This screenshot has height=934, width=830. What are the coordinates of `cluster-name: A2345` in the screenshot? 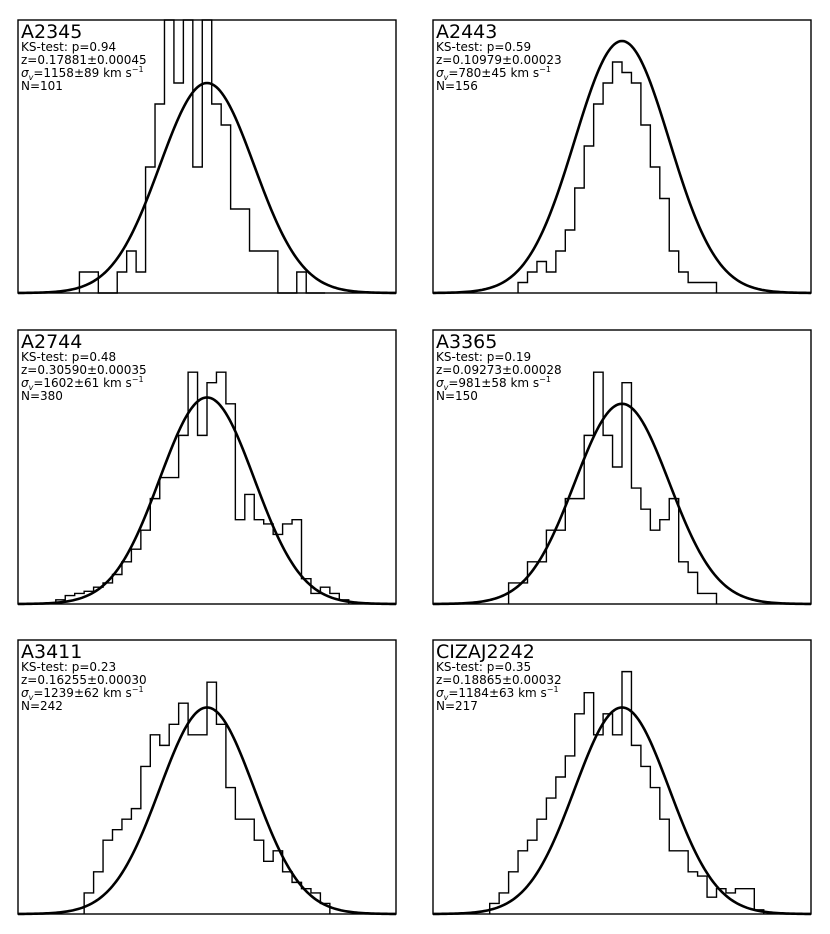 It's located at (51, 32).